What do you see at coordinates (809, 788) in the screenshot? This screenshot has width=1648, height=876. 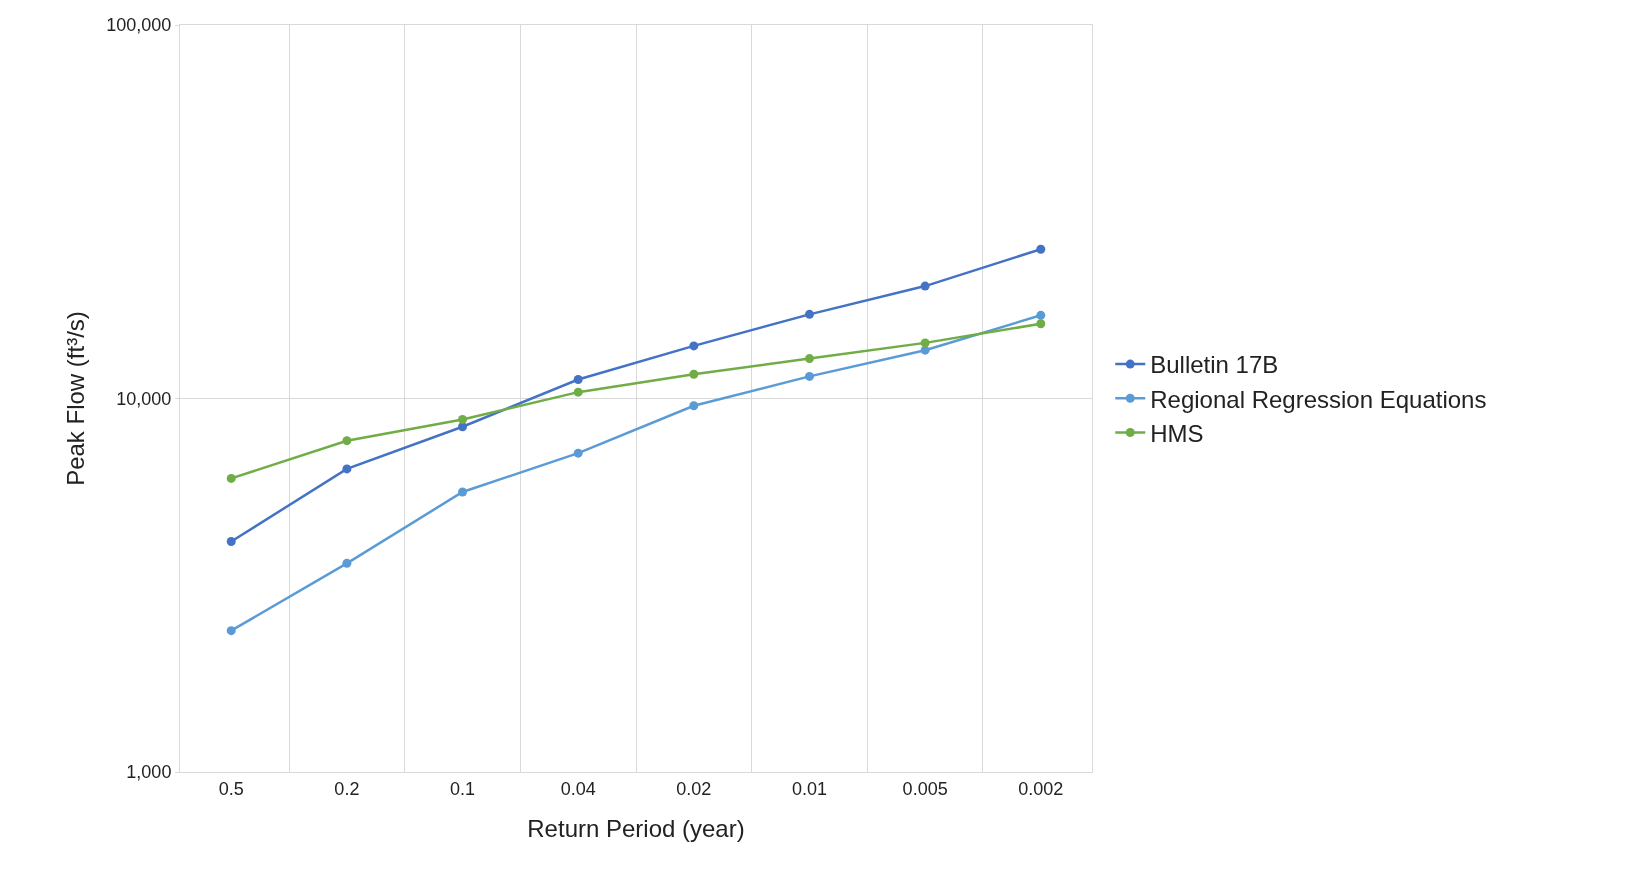 I see `x-tick-label: 0.01` at bounding box center [809, 788].